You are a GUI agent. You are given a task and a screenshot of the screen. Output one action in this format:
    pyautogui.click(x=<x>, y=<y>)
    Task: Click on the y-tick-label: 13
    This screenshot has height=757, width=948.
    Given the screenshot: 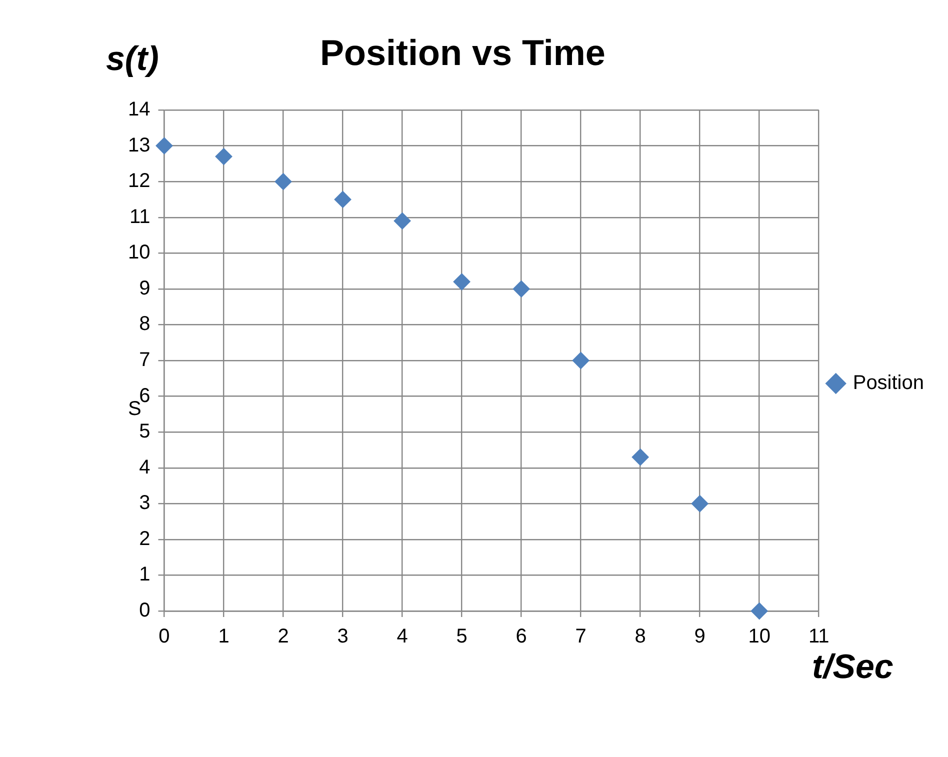 What is the action you would take?
    pyautogui.click(x=139, y=145)
    